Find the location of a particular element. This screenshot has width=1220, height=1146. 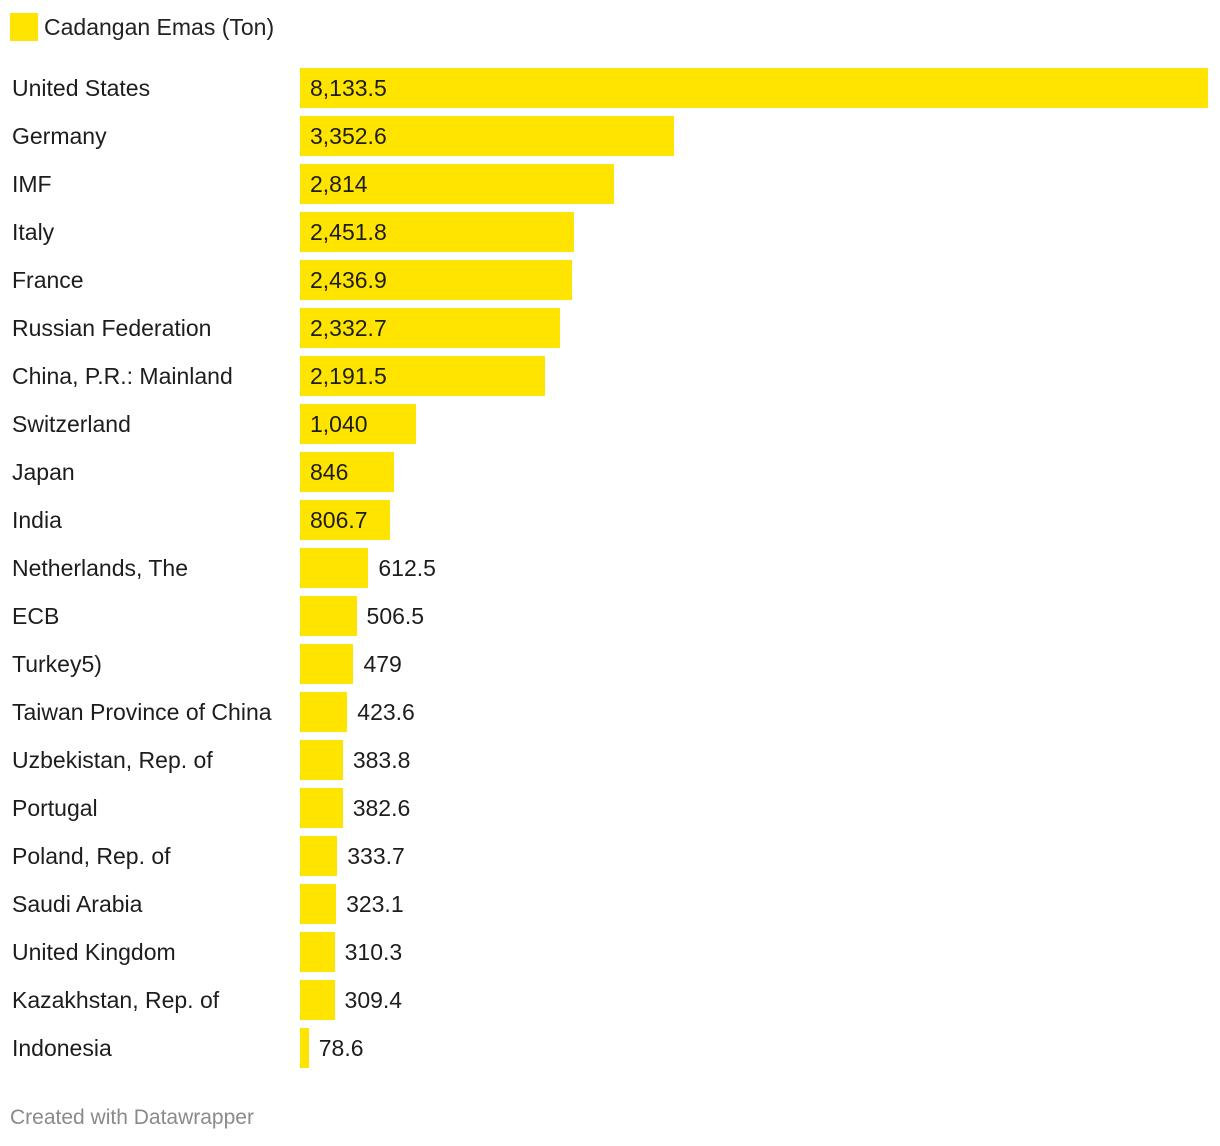

bar-row: Germany 3,352.6 is located at coordinates (610, 136).